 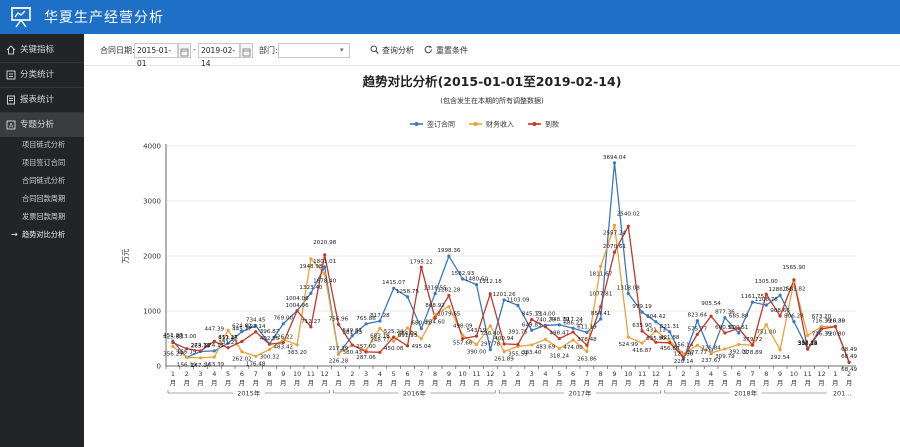 What do you see at coordinates (42, 145) in the screenshot?
I see `sidebar-subitem-project-chain: 项目链式分析` at bounding box center [42, 145].